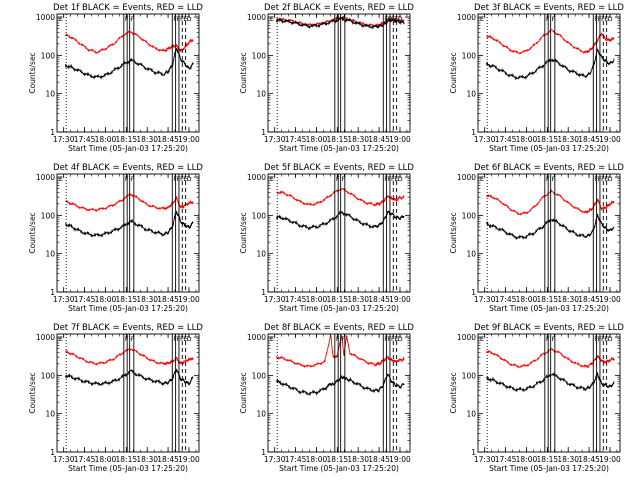 This screenshot has height=480, width=640. What do you see at coordinates (128, 468) in the screenshot?
I see `x-axis-label: Start Time (05-Jan-03 17:25:20)` at bounding box center [128, 468].